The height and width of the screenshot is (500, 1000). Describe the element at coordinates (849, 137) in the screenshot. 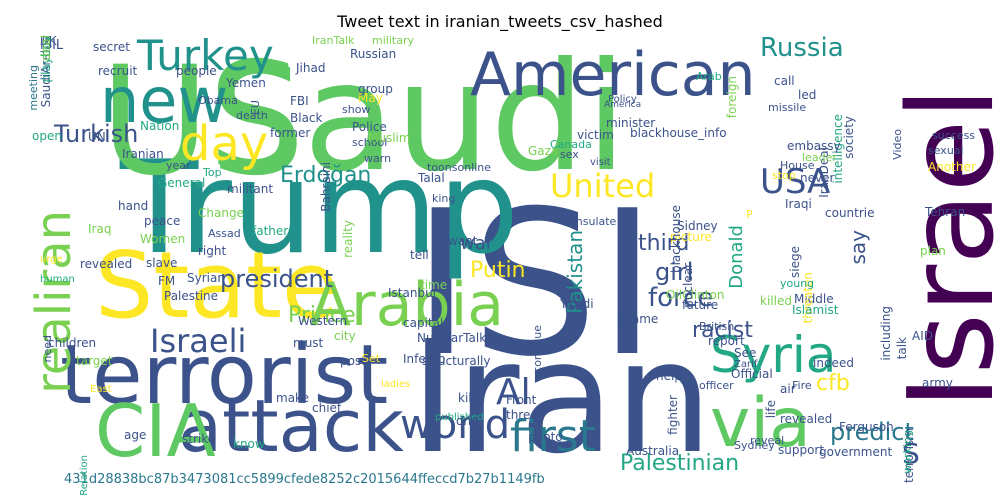

I see `word-society: society` at that location.